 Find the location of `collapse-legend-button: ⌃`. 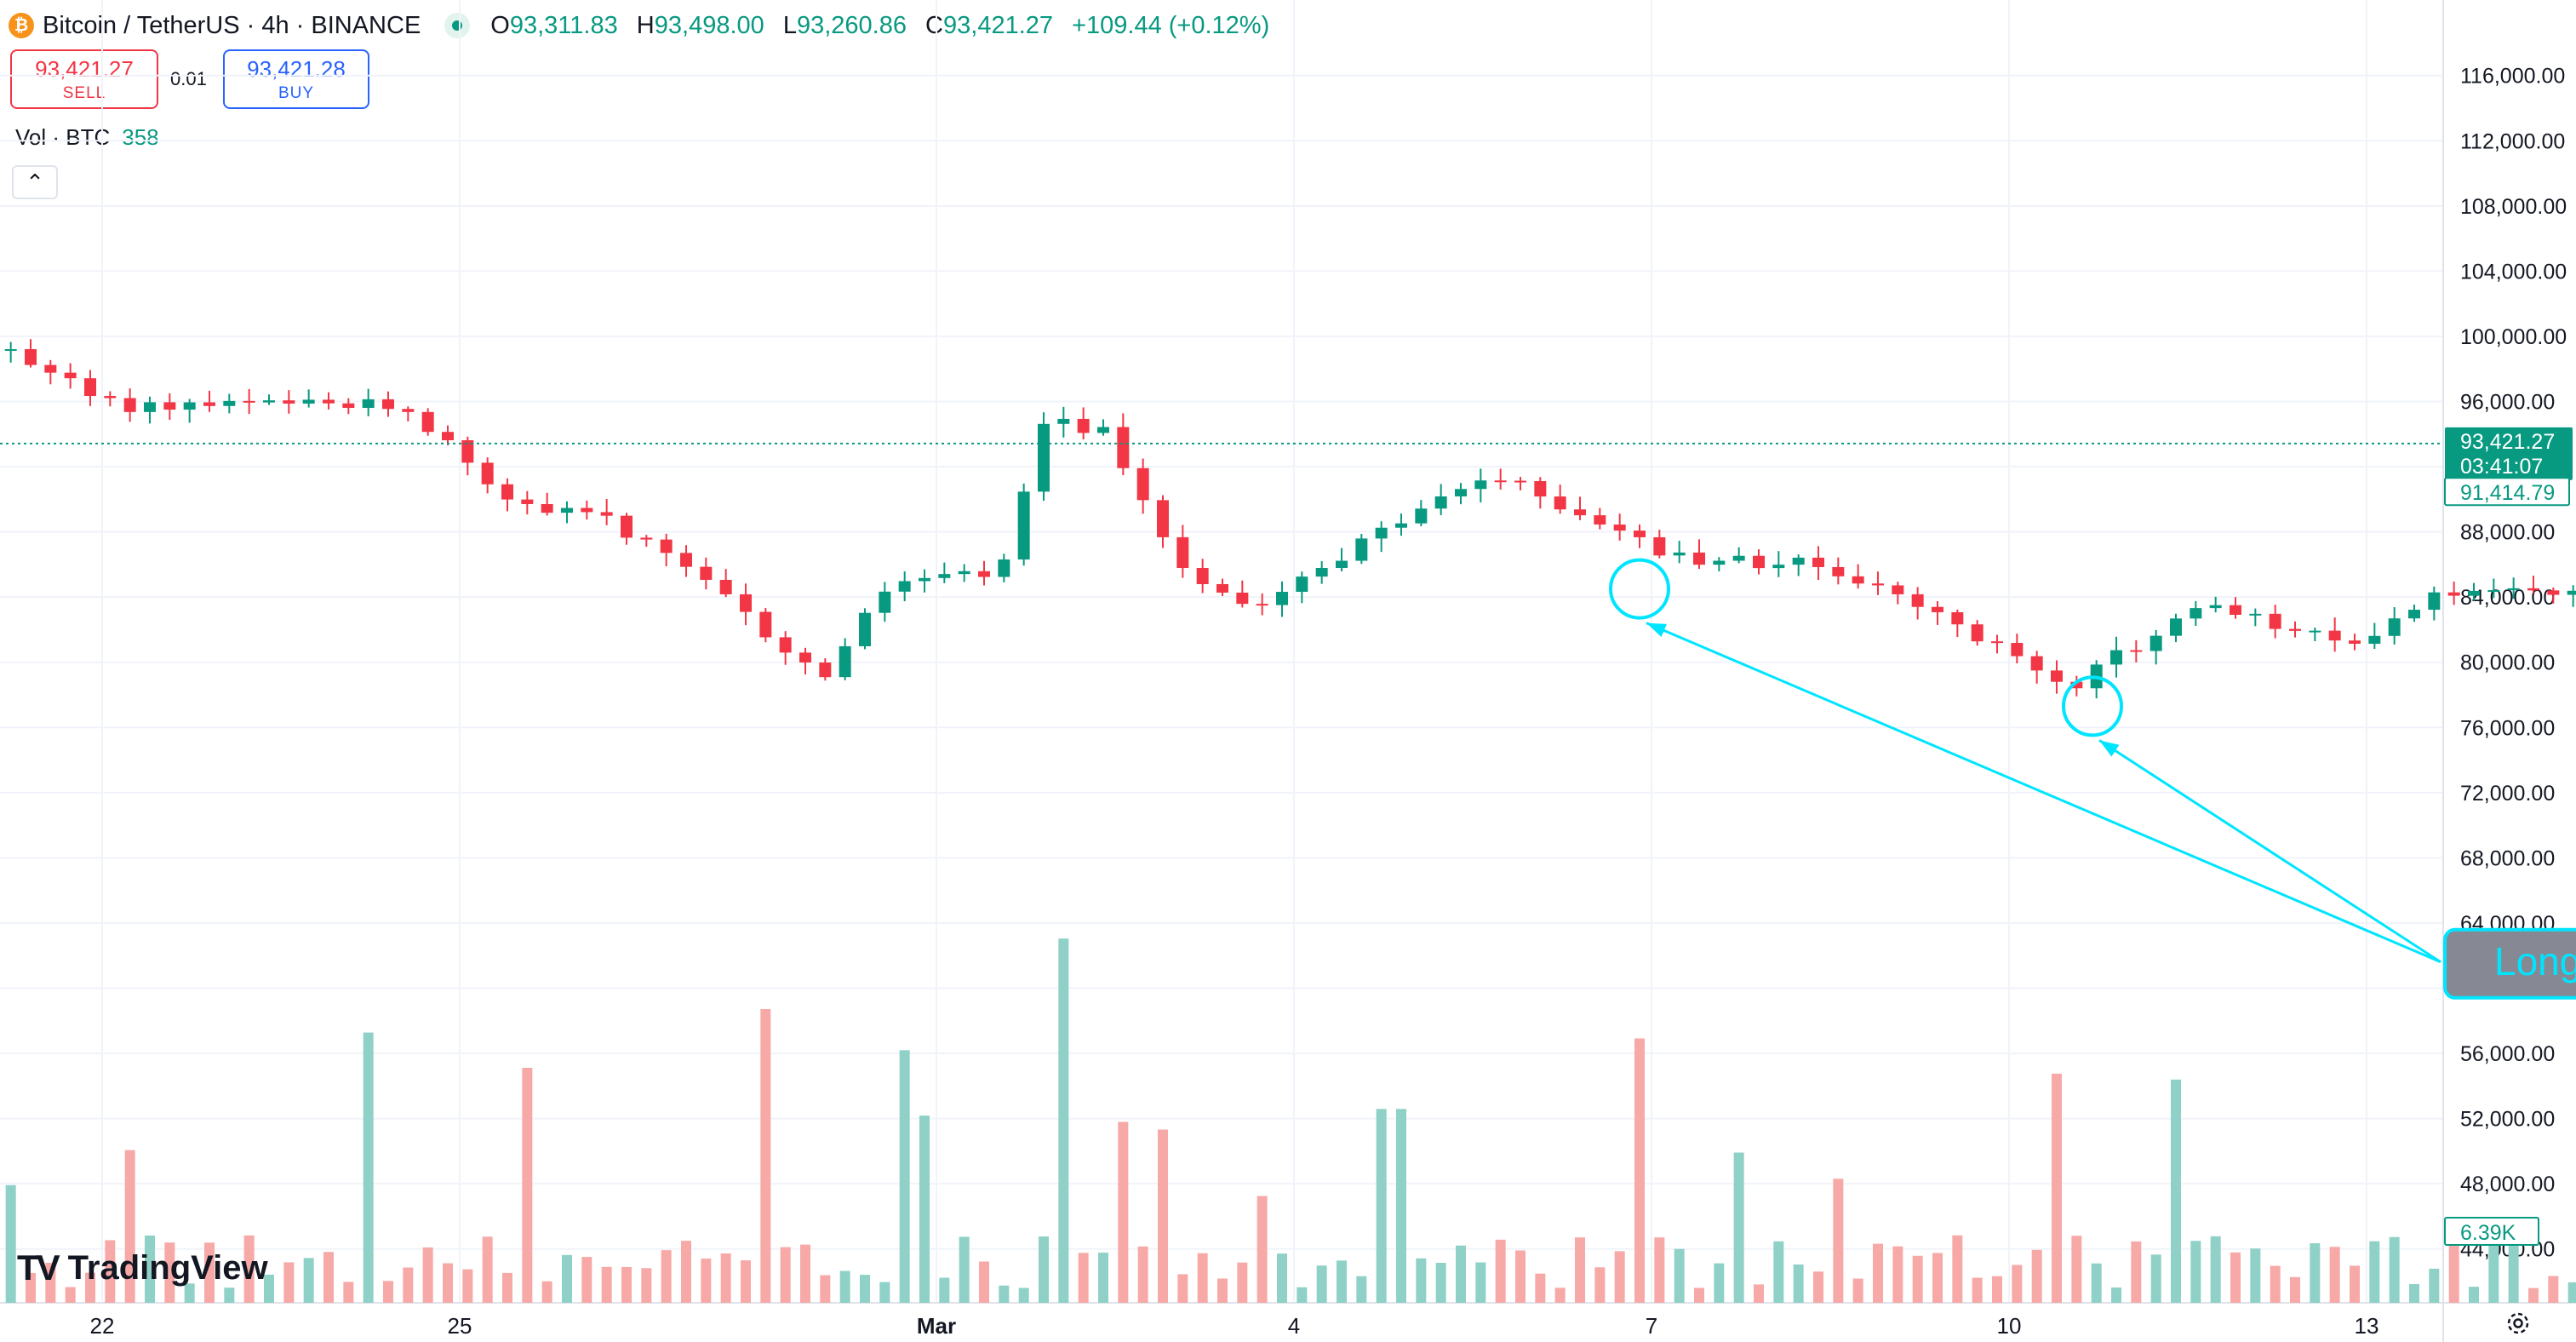

collapse-legend-button: ⌃ is located at coordinates (35, 182).